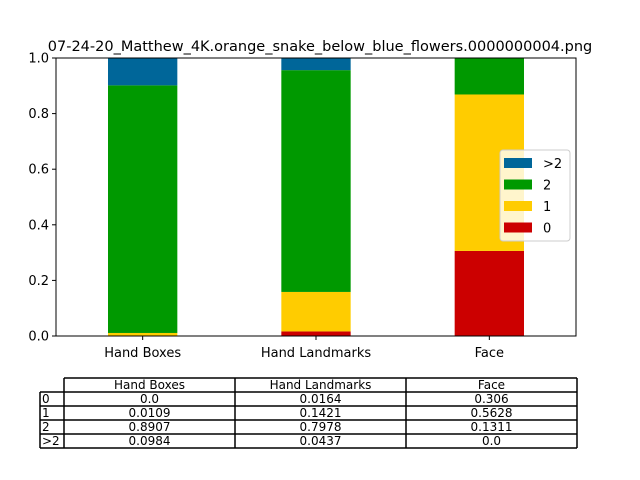 Image resolution: width=640 pixels, height=480 pixels. I want to click on table-cell-0-1: 0.0164, so click(321, 399).